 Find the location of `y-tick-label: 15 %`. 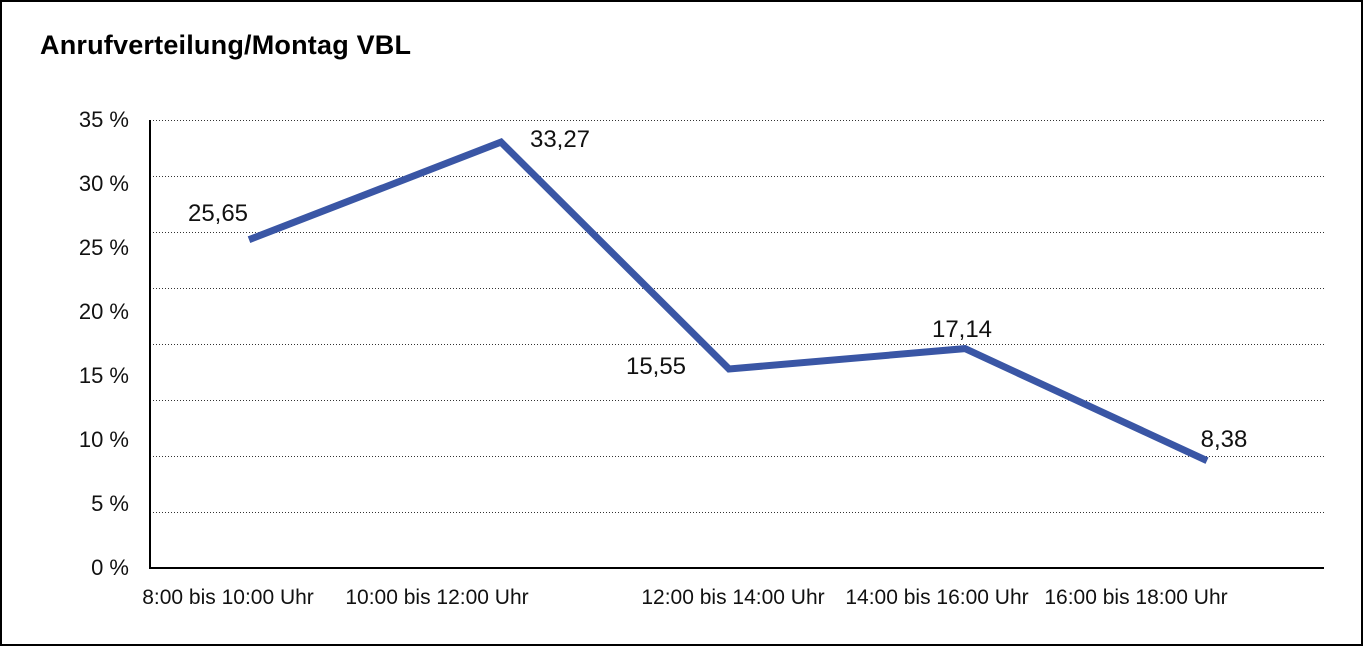

y-tick-label: 15 % is located at coordinates (103, 375).